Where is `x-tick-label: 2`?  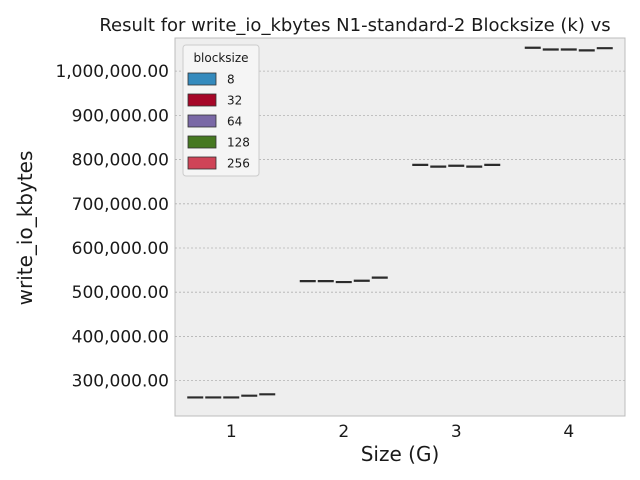 x-tick-label: 2 is located at coordinates (343, 432).